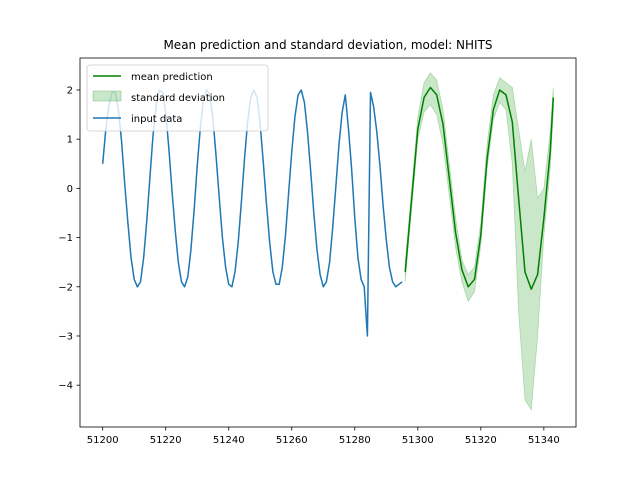 The height and width of the screenshot is (480, 640). What do you see at coordinates (418, 440) in the screenshot?
I see `x-tick-label: 51300` at bounding box center [418, 440].